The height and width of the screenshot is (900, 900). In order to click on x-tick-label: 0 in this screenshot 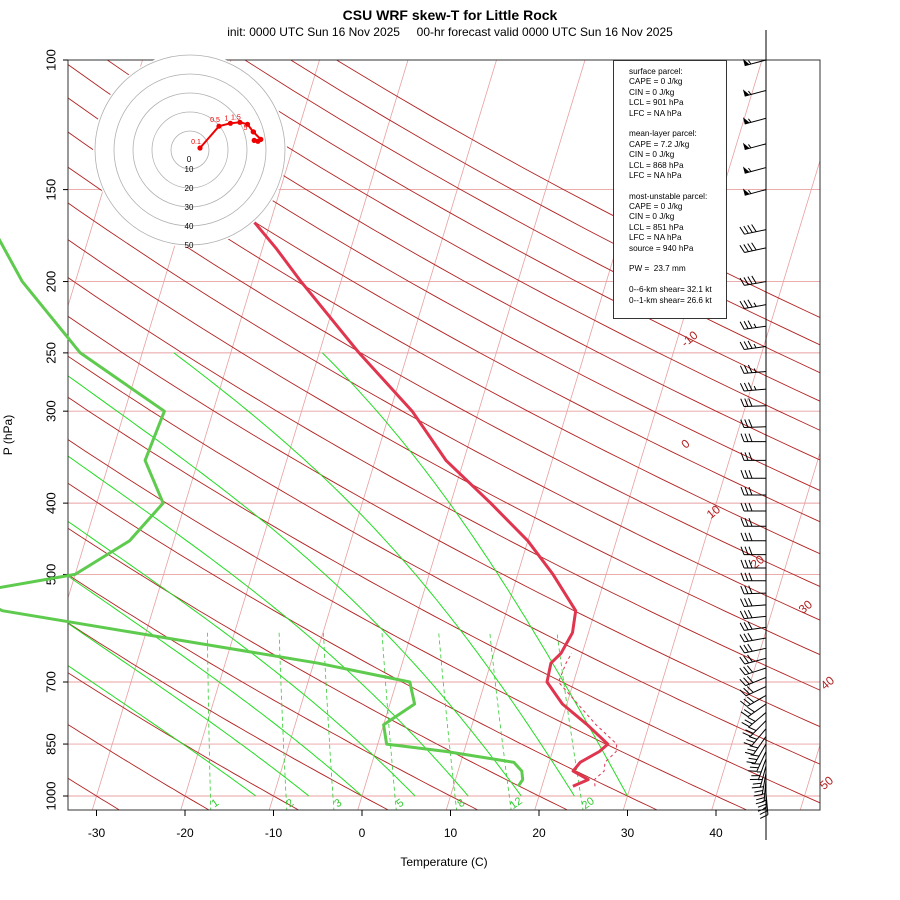, I will do `click(362, 833)`.